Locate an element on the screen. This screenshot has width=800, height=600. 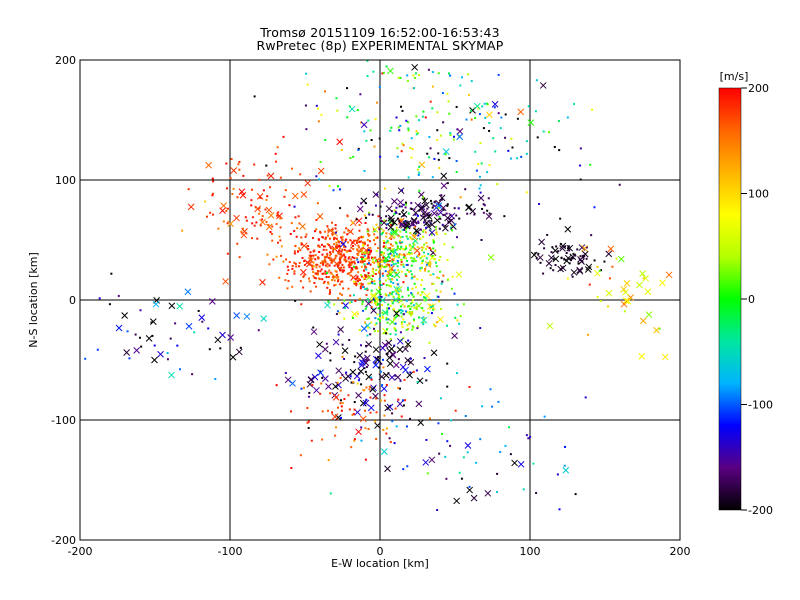
colorbar-tick-label: 100 is located at coordinates (758, 194).